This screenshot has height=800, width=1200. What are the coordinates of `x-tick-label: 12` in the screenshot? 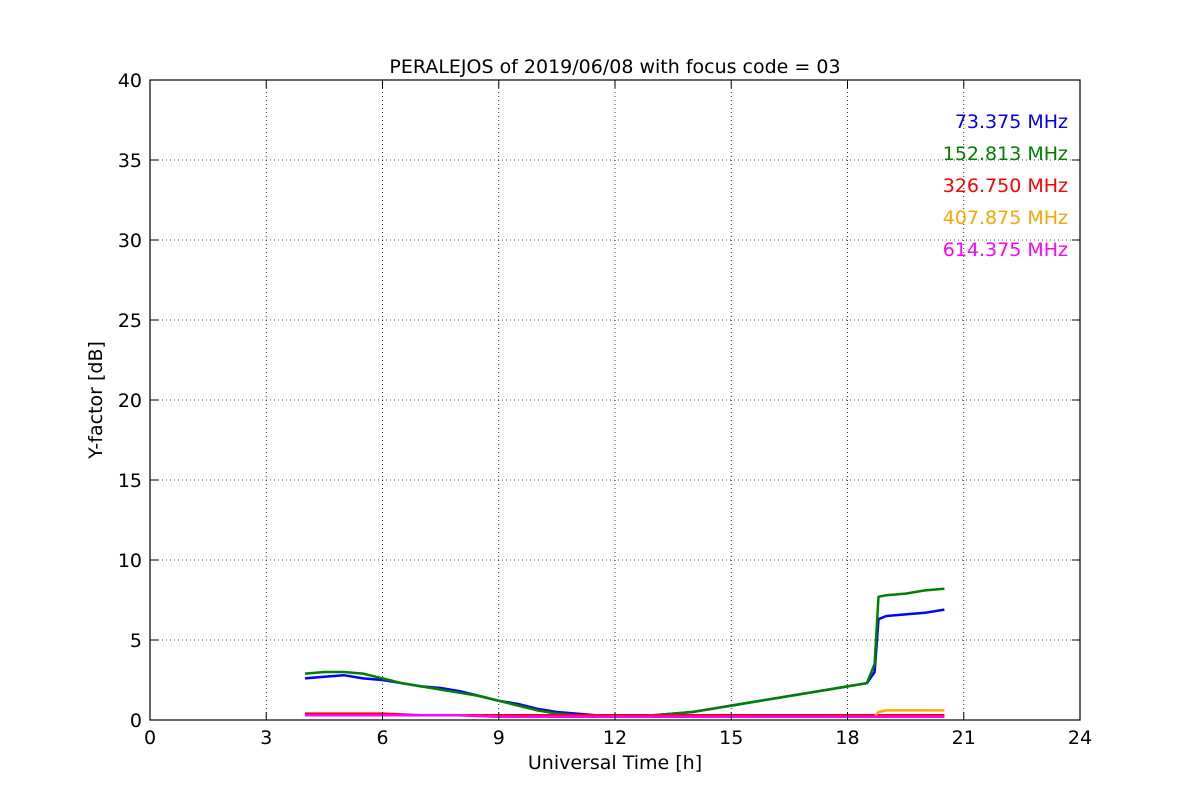 It's located at (615, 738).